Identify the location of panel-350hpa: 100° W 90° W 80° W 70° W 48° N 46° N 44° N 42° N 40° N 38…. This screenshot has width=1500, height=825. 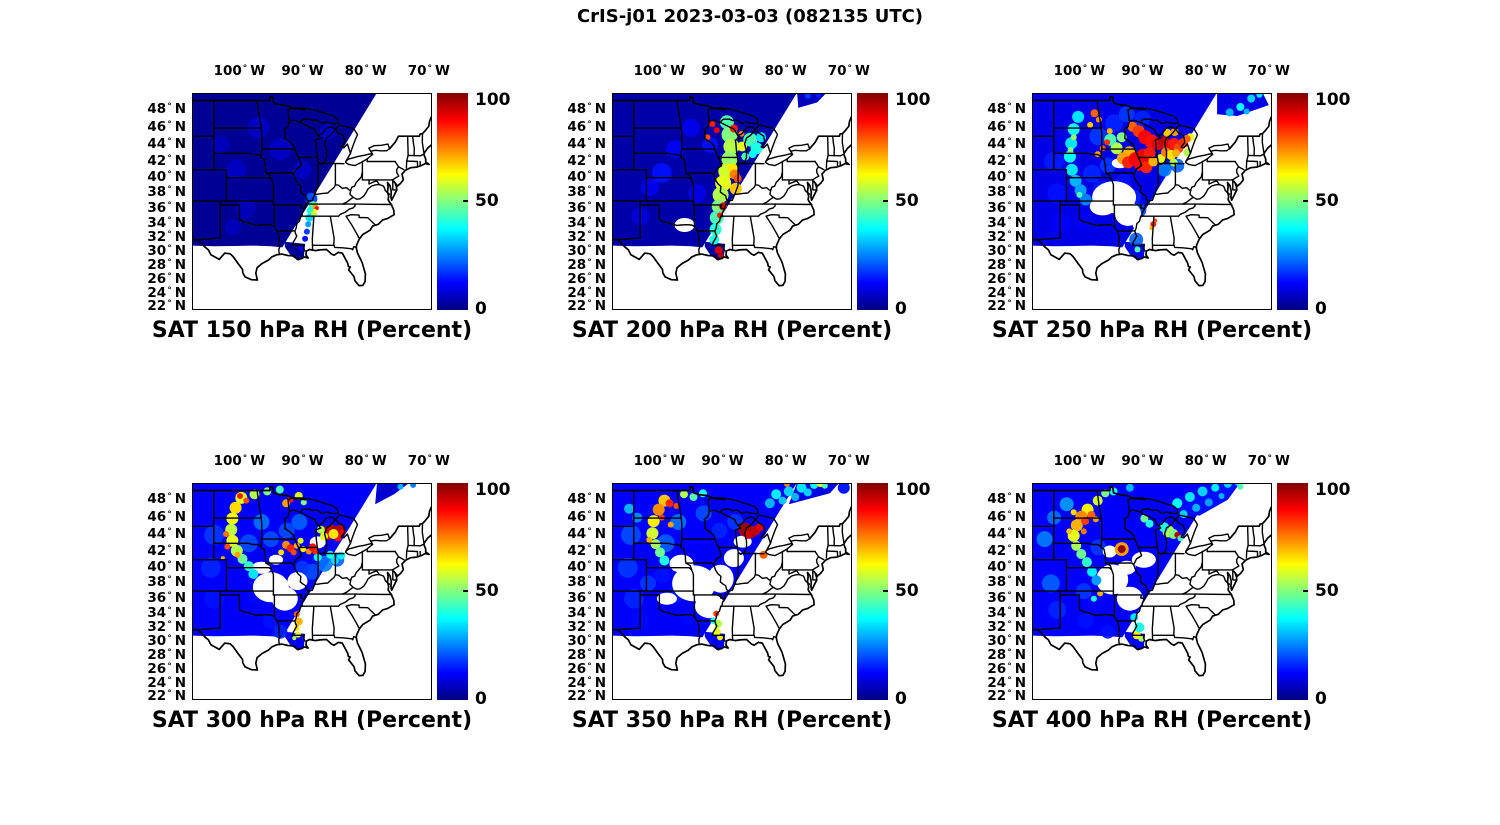
(737, 598).